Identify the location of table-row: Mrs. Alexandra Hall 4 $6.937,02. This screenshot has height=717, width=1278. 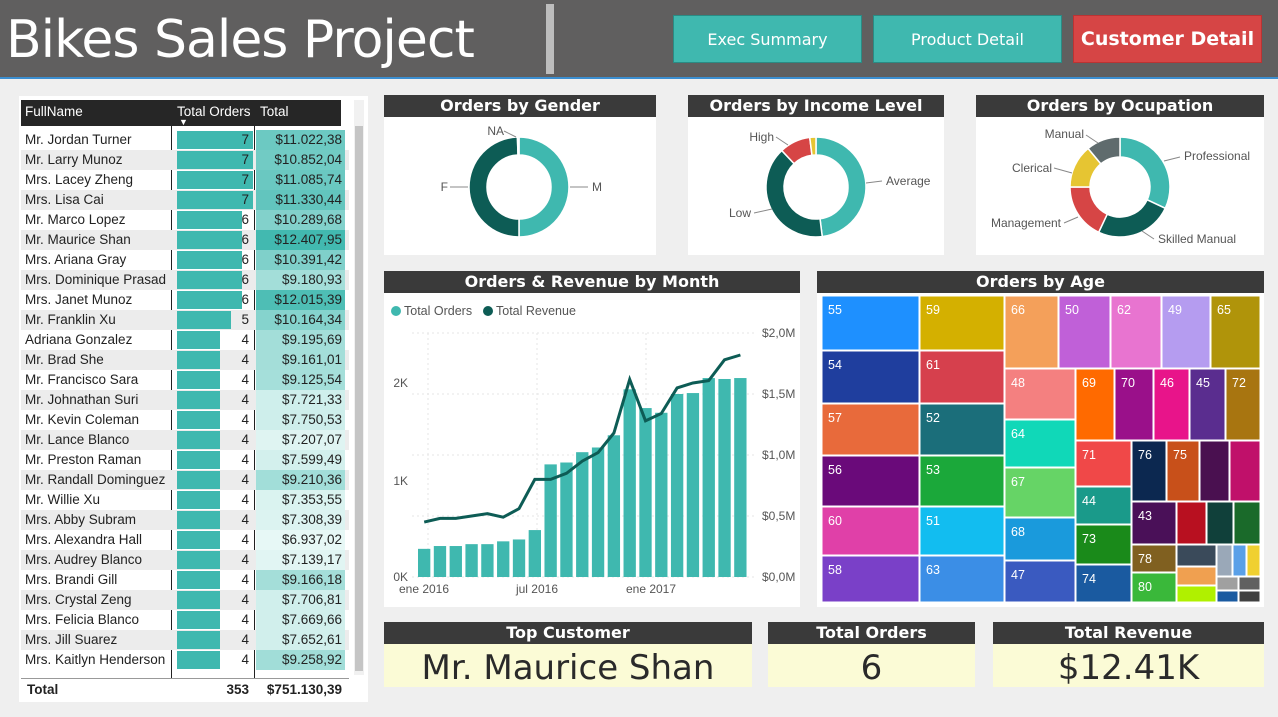
(185, 540).